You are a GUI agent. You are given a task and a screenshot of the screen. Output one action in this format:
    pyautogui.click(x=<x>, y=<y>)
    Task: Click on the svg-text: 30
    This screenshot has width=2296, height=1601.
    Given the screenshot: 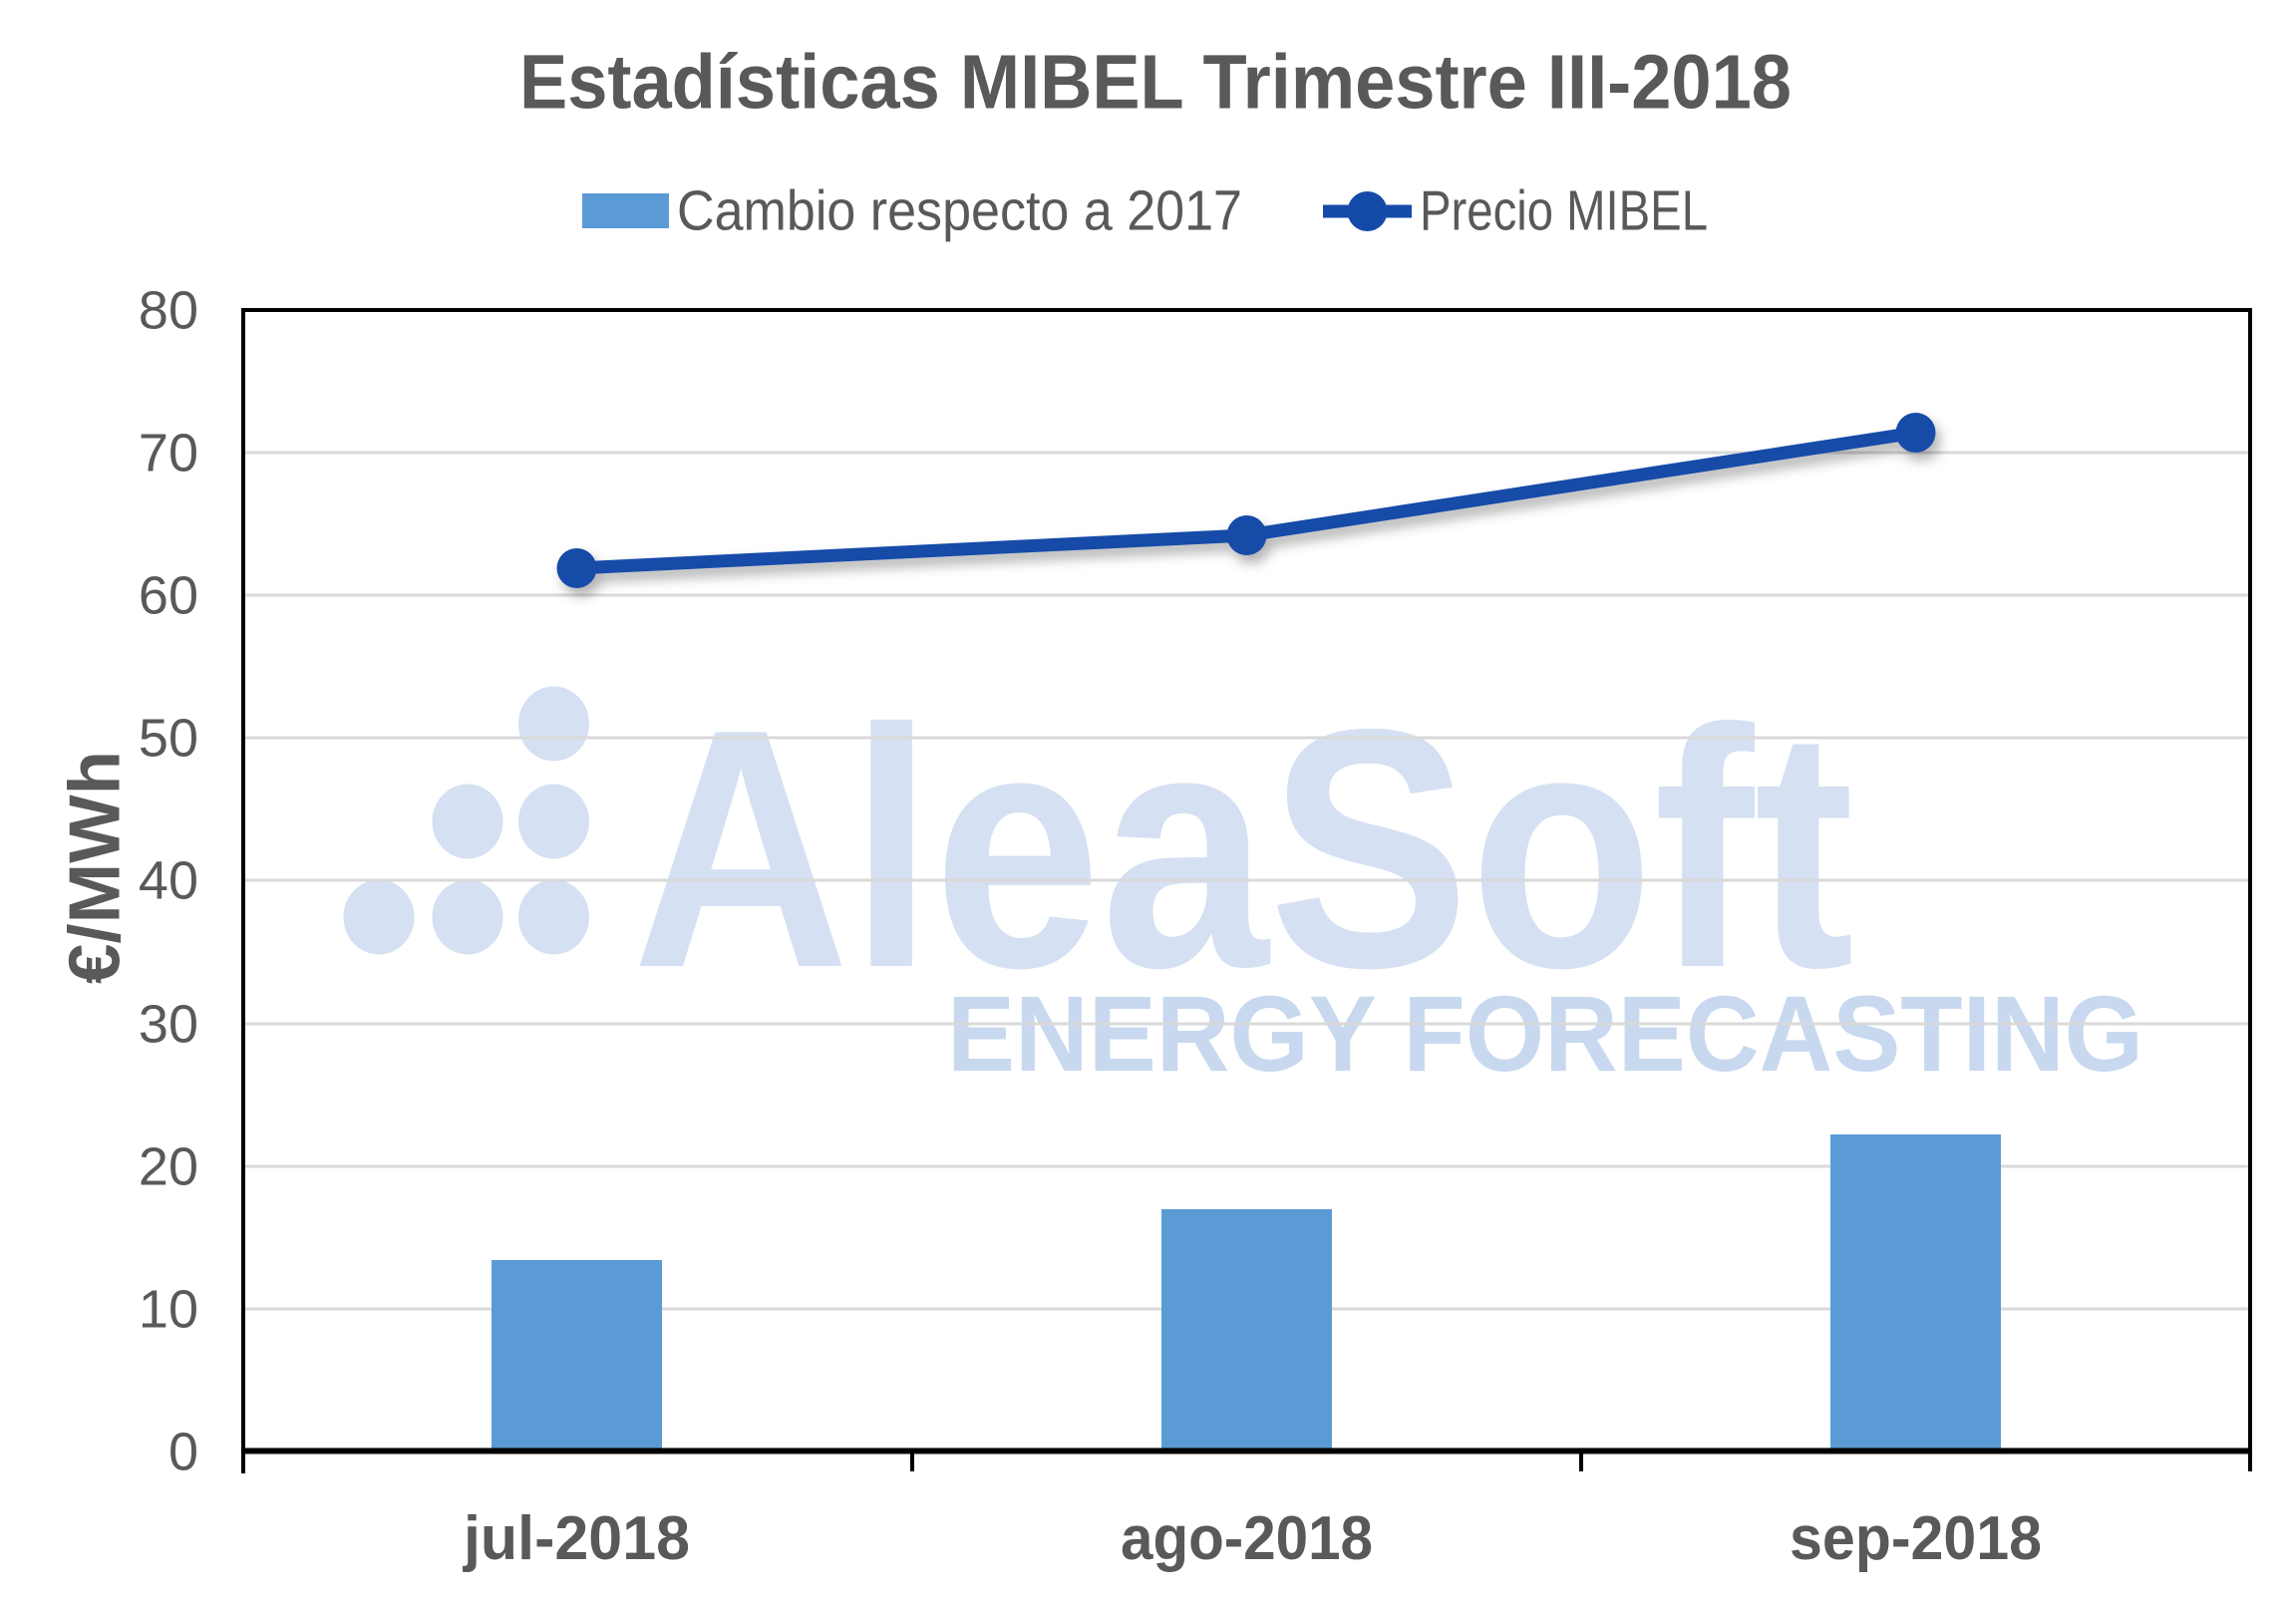 What is the action you would take?
    pyautogui.click(x=168, y=1025)
    